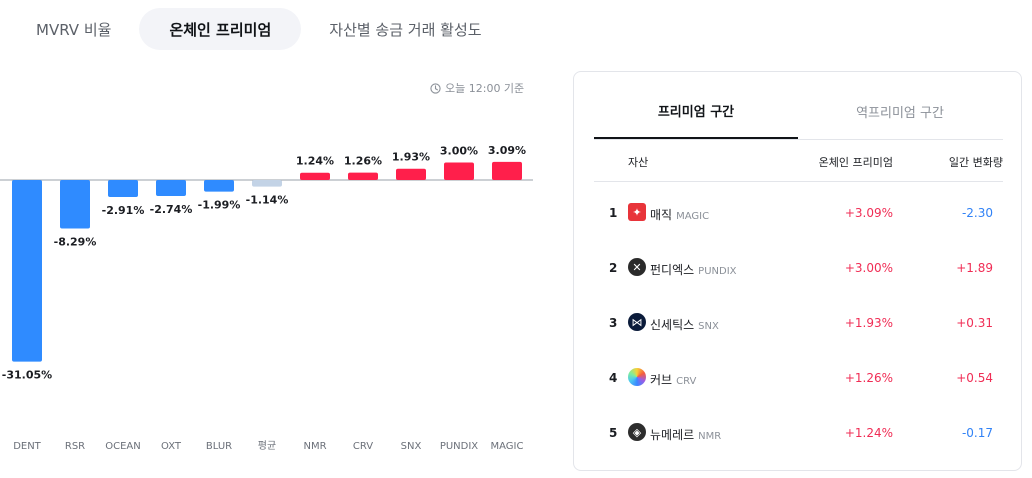  What do you see at coordinates (267, 183) in the screenshot?
I see `bar-평균` at bounding box center [267, 183].